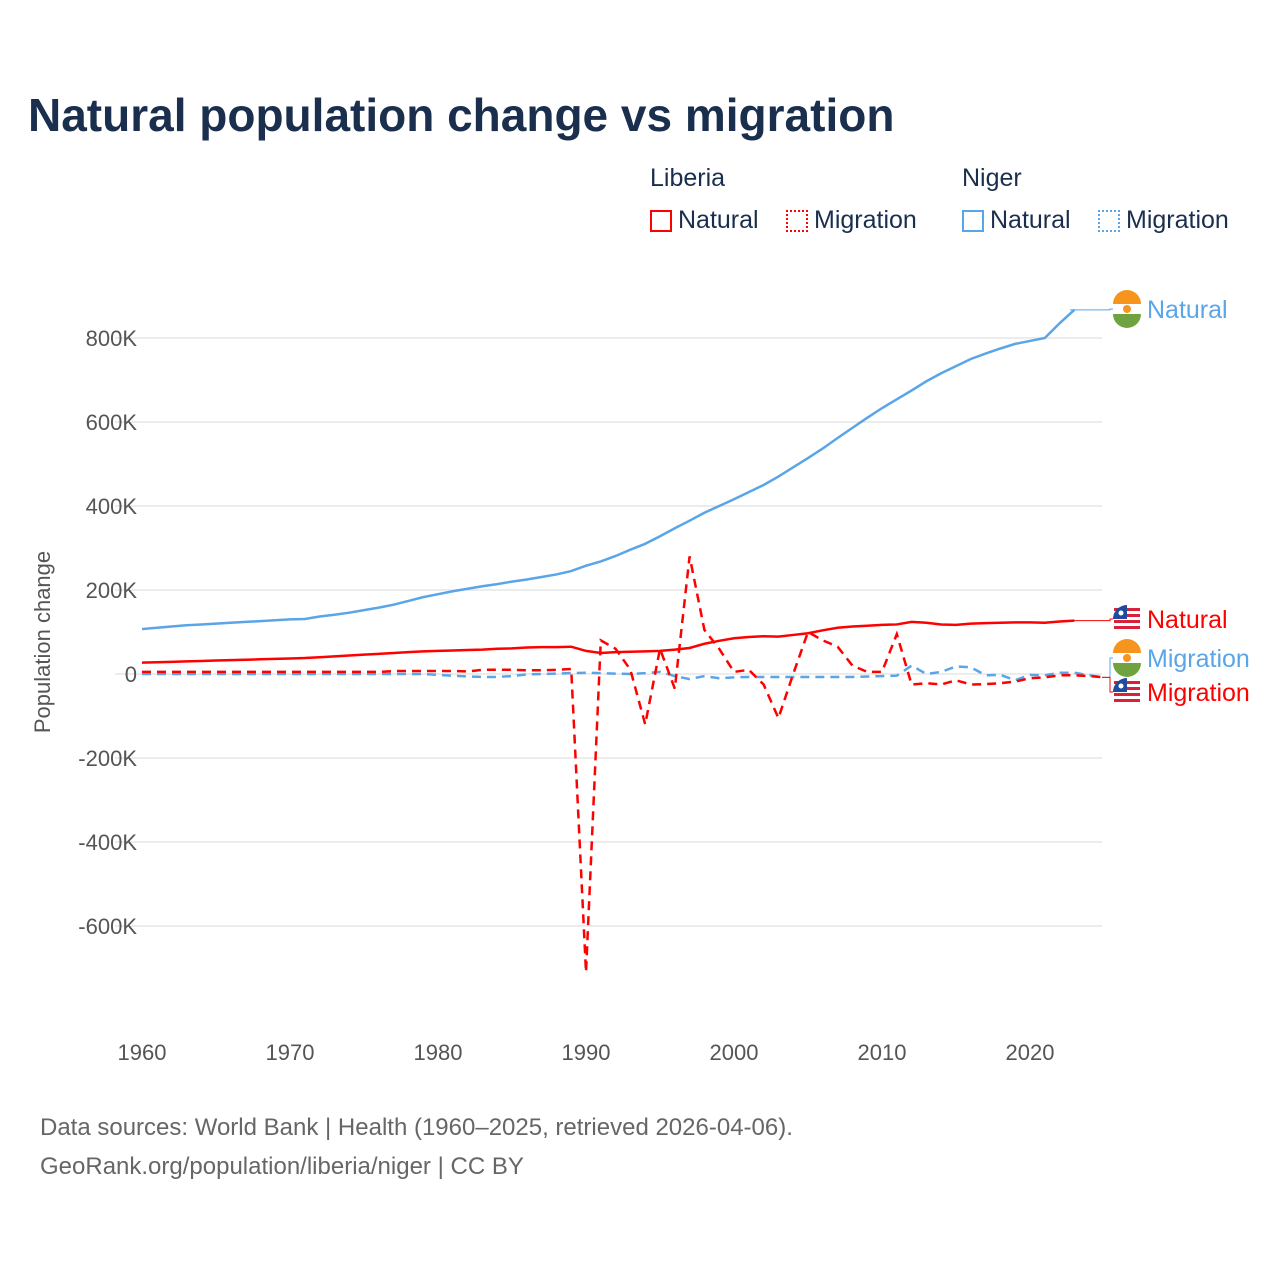  Describe the element at coordinates (112, 506) in the screenshot. I see `y-tick-label: 400K` at that location.